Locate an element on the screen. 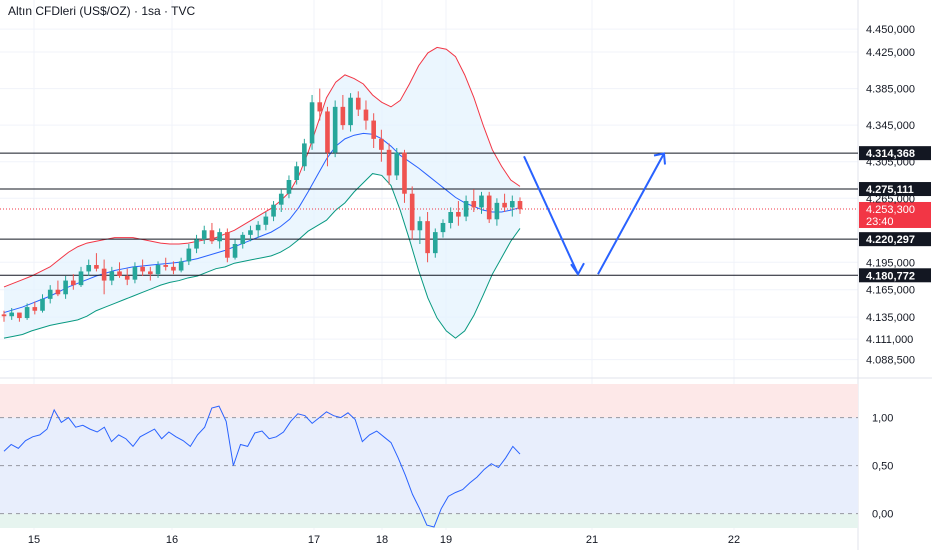 The width and height of the screenshot is (932, 555). time-tick-label: 16 is located at coordinates (172, 540).